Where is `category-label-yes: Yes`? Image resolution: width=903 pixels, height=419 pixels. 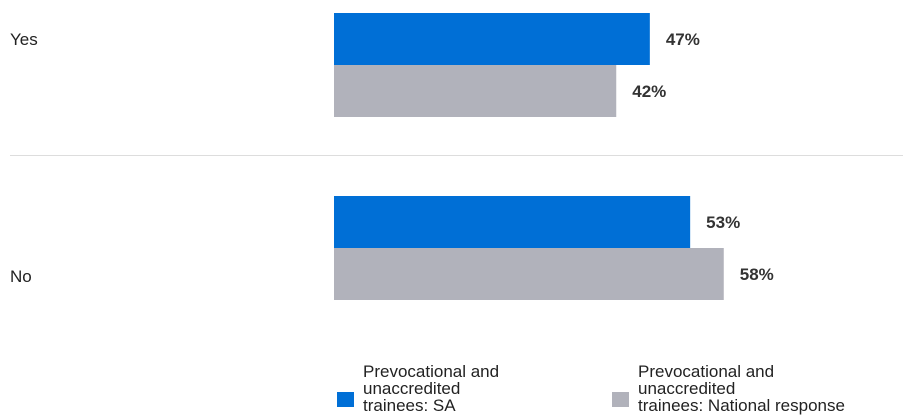
category-label-yes: Yes is located at coordinates (24, 39).